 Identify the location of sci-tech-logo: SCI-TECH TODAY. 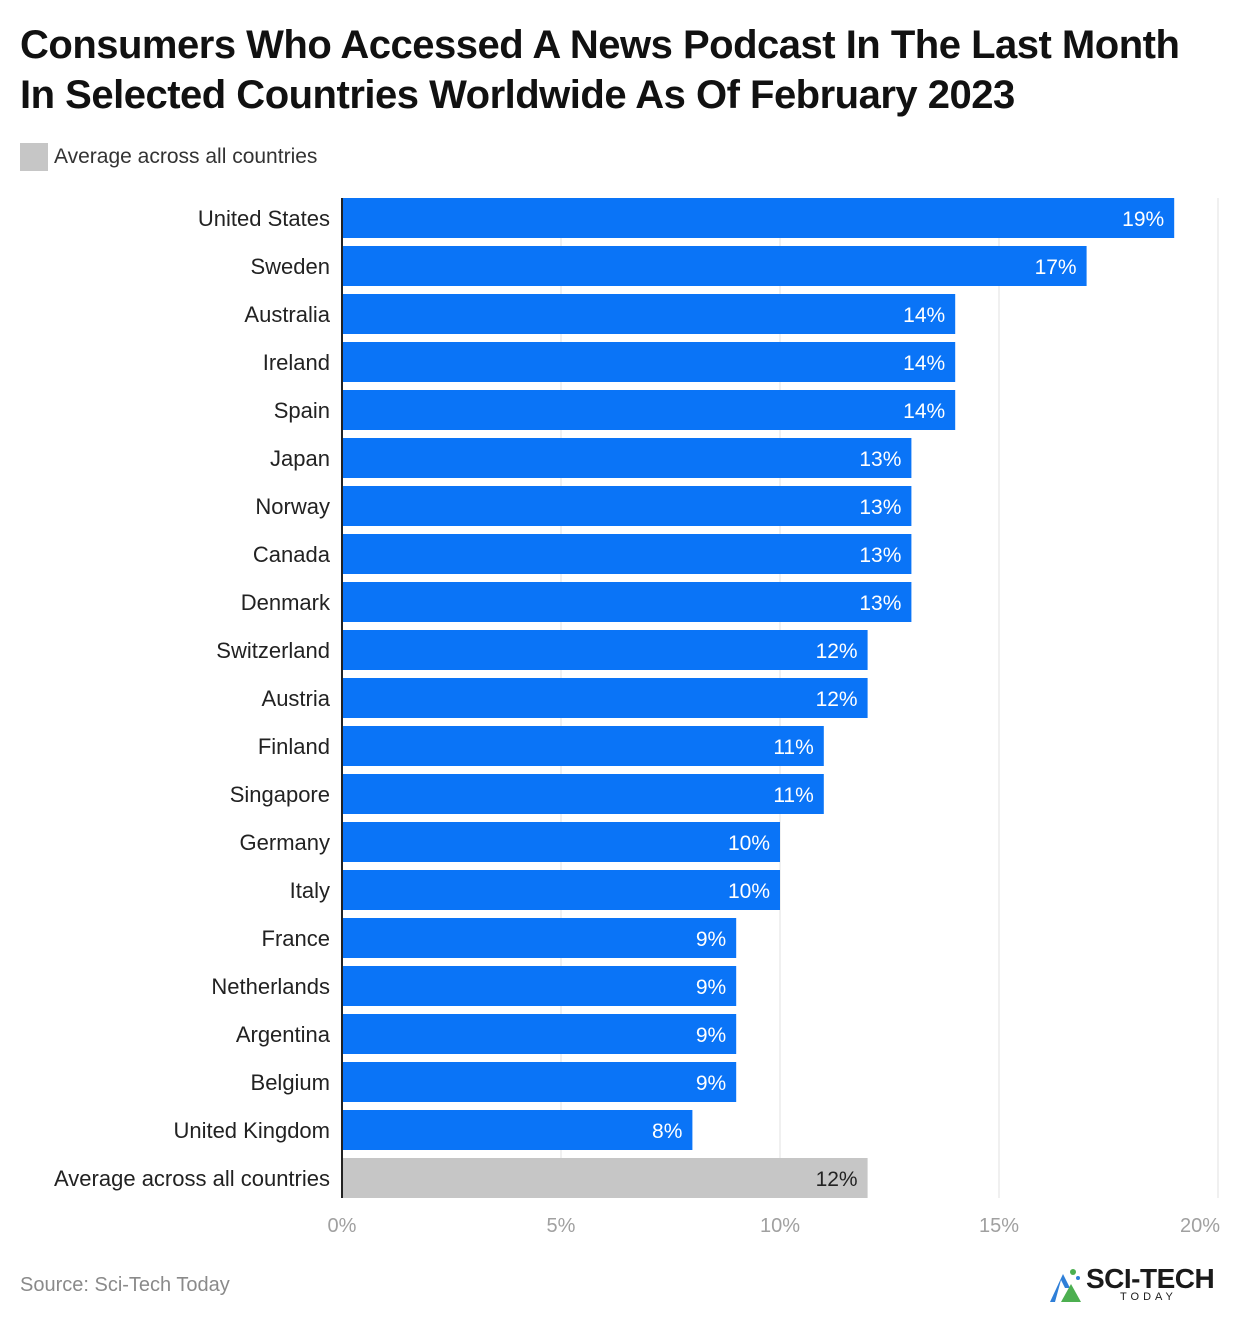
(1136, 1284).